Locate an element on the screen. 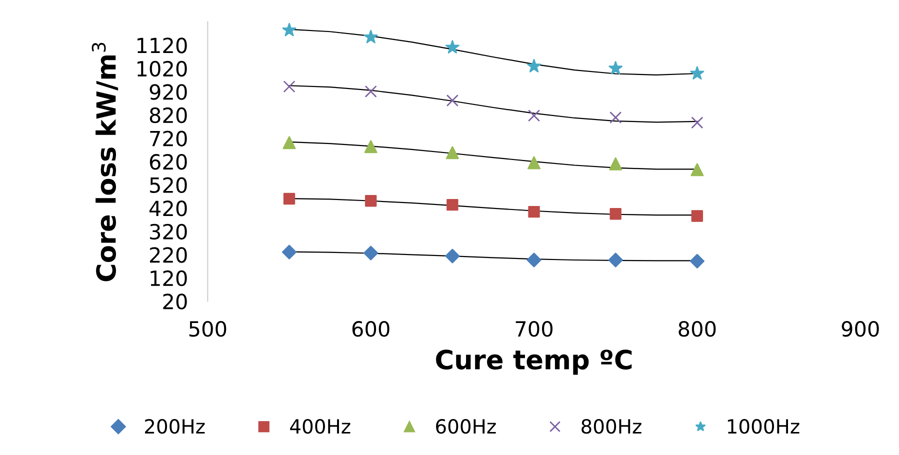 This screenshot has width=899, height=455. y-tick-label: 20 is located at coordinates (175, 302).